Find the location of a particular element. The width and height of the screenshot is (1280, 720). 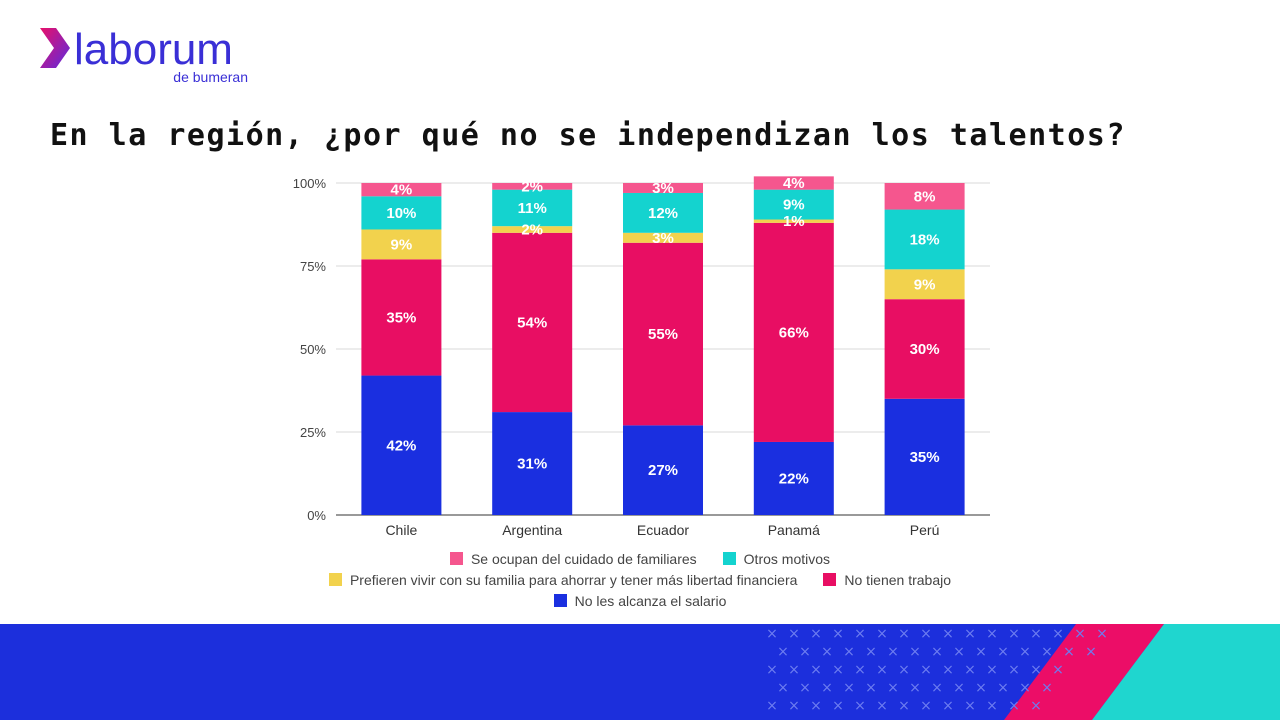

data-label: 31% is located at coordinates (532, 464).